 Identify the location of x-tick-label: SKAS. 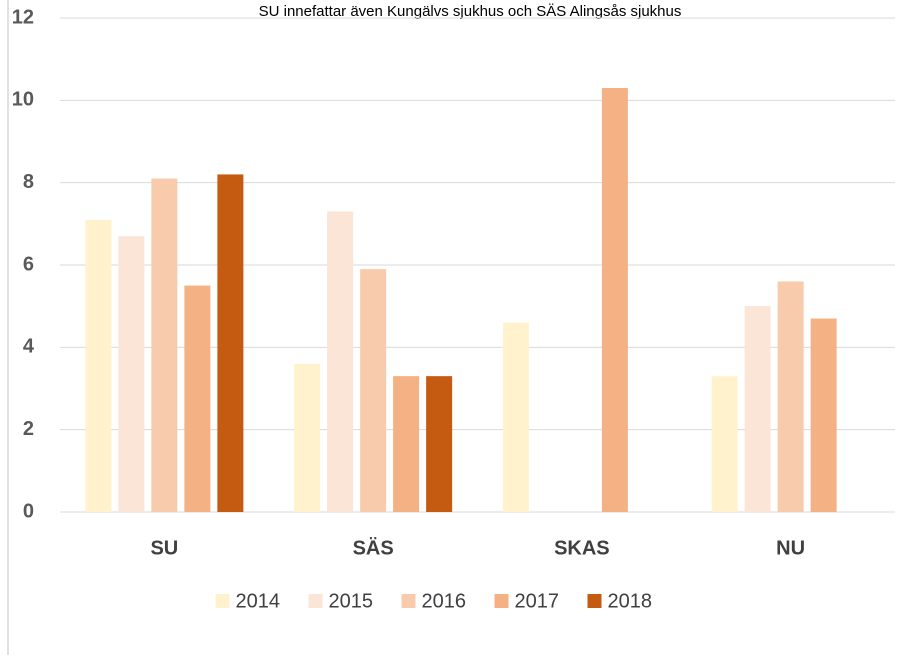
(582, 548).